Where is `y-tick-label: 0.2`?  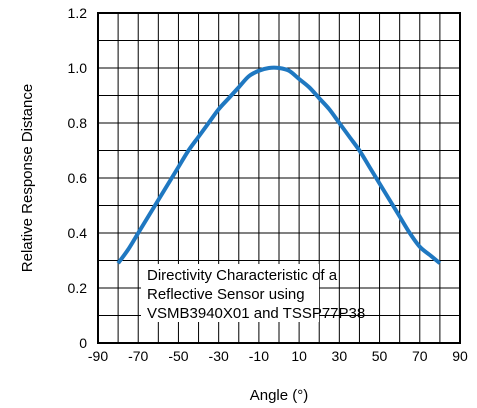 y-tick-label: 0.2 is located at coordinates (78, 288).